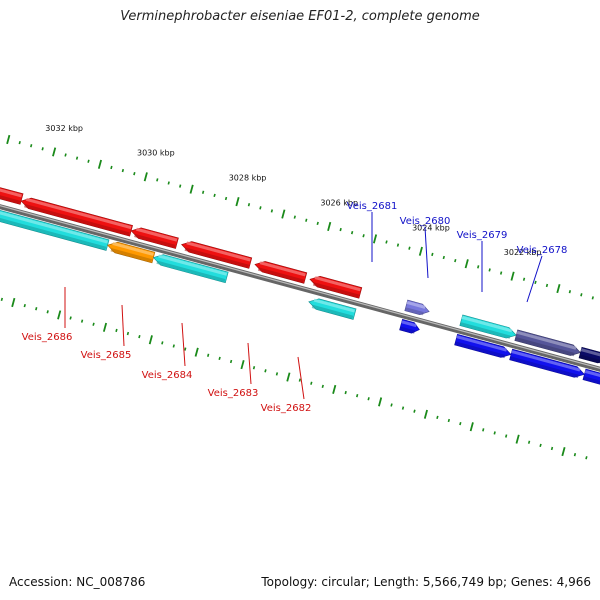 The width and height of the screenshot is (600, 600). I want to click on gene-label: Veis_2680, so click(425, 221).